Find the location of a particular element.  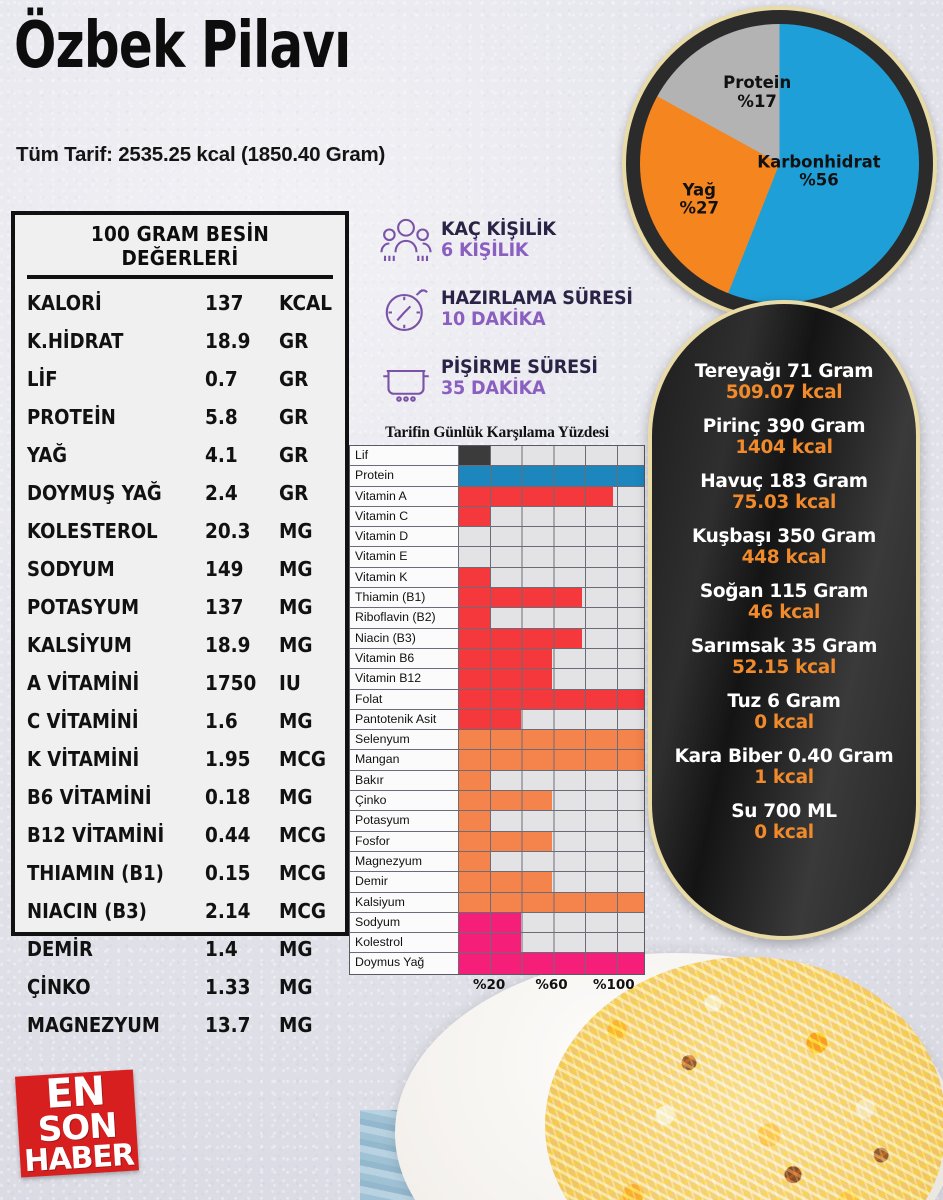

chart-row: Vitamin C is located at coordinates (497, 517).